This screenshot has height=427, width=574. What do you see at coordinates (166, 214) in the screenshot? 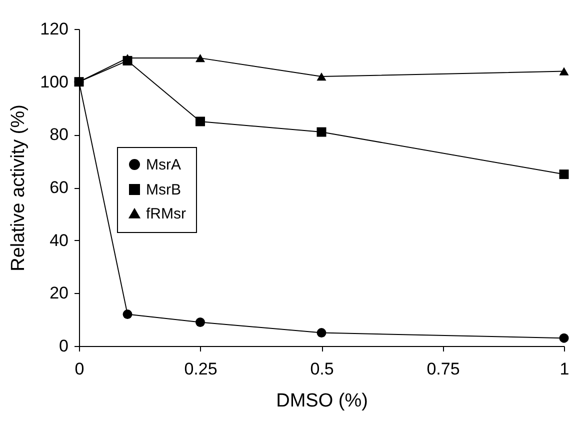
I see `legend-label: fRMsr` at bounding box center [166, 214].